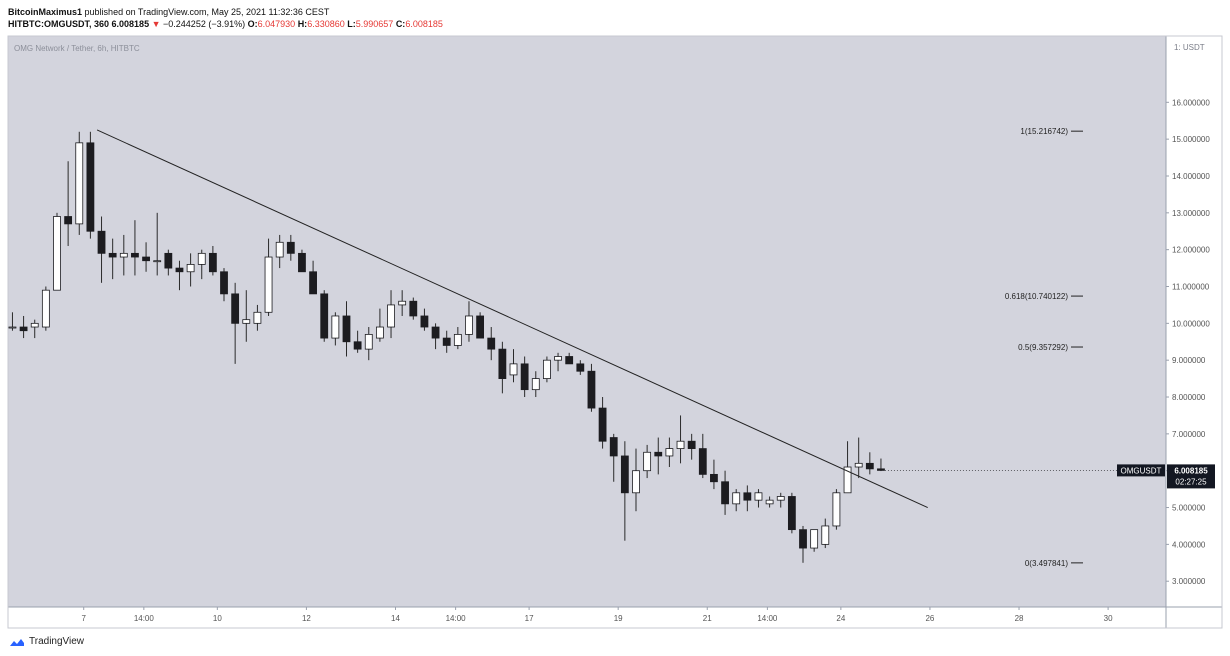  Describe the element at coordinates (929, 618) in the screenshot. I see `x-tick-label: 26` at that location.